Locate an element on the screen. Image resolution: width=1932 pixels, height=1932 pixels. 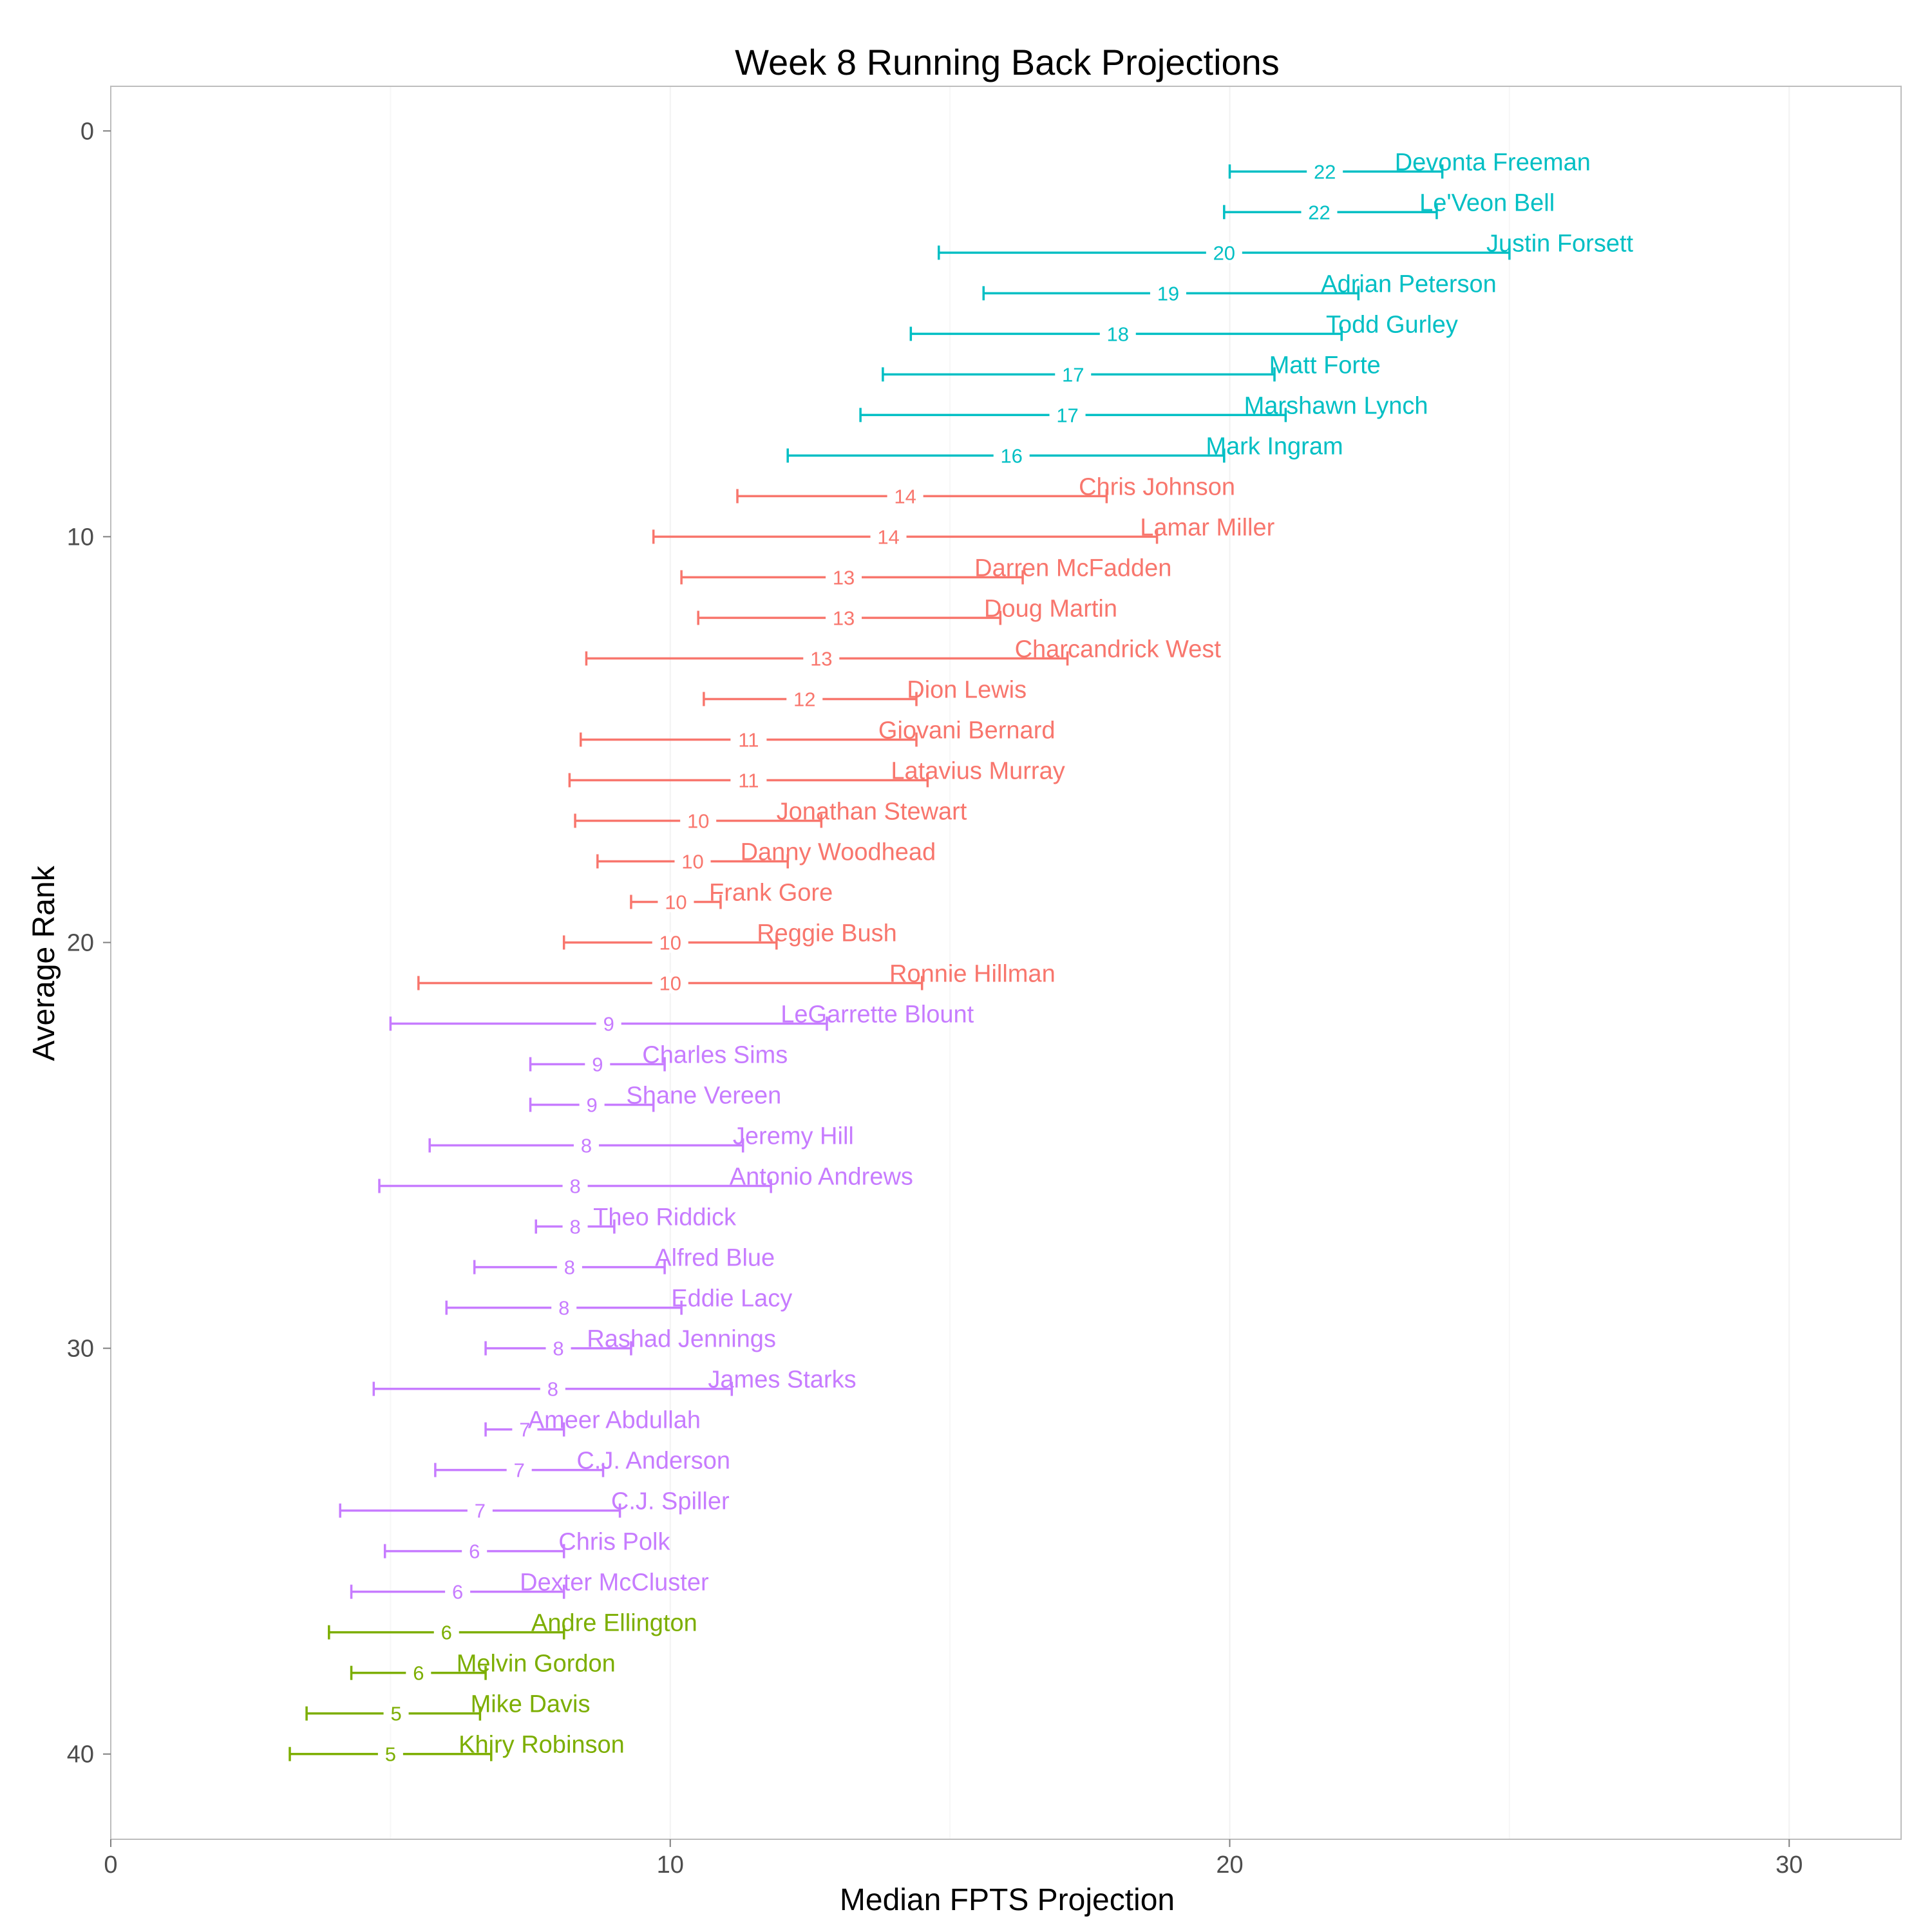
player-name-label: Todd Gurley is located at coordinates (1392, 325).